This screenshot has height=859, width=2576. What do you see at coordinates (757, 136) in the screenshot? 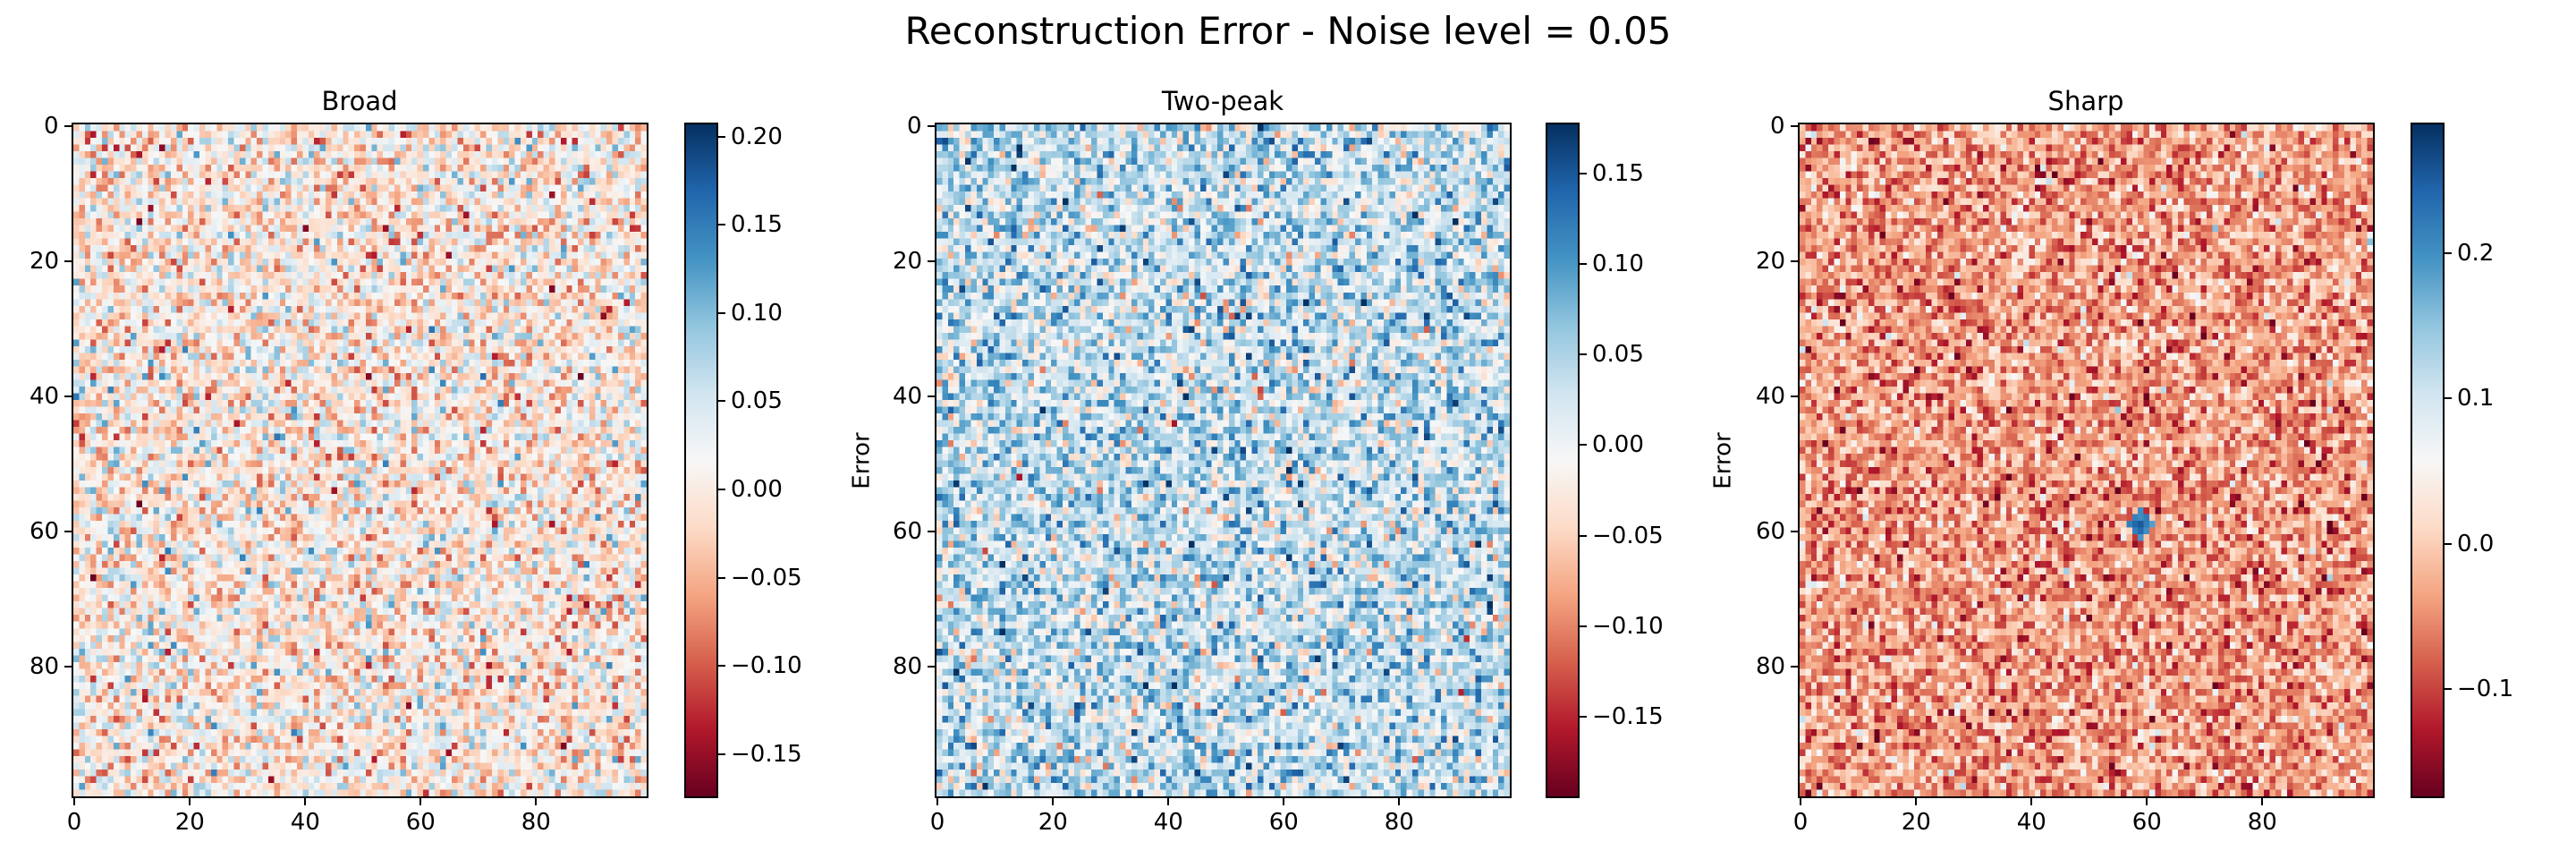
I see `colorbar-tick-label: 0.20` at bounding box center [757, 136].